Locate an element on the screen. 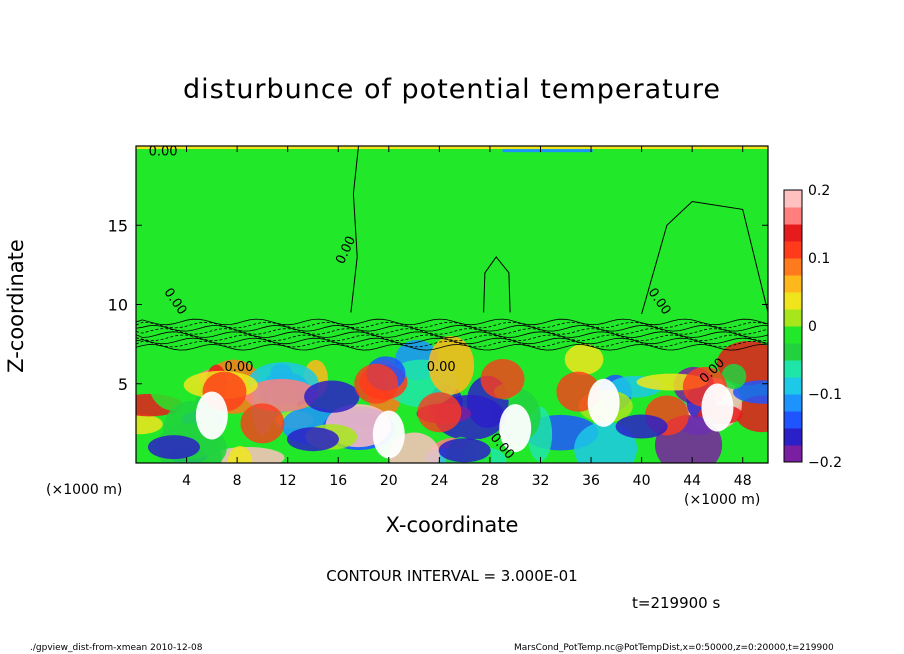  x-tick-label: 48 is located at coordinates (743, 481).